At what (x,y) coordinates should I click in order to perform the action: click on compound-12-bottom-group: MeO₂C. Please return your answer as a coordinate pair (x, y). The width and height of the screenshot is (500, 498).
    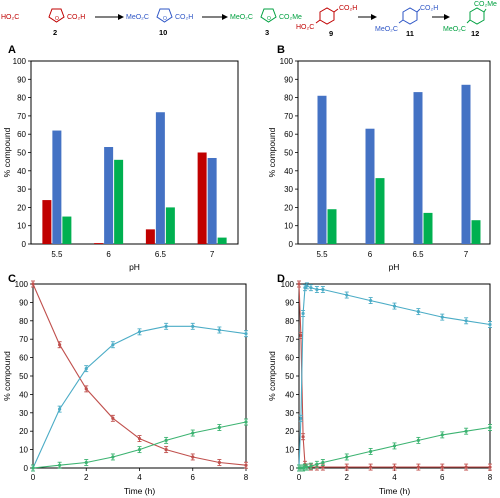
    Looking at the image, I should click on (454, 29).